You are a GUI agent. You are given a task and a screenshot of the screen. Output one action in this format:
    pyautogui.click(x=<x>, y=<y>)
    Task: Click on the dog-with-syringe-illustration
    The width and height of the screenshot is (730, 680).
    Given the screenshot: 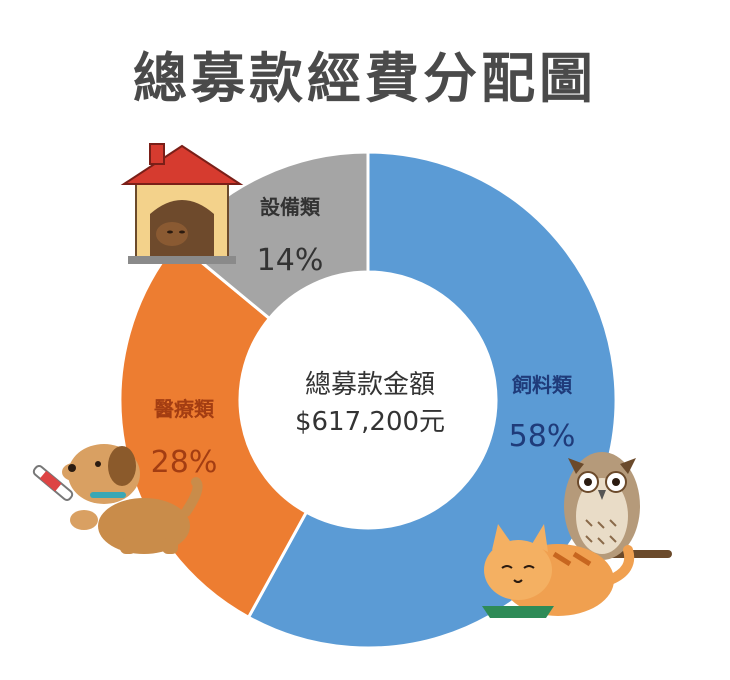 What is the action you would take?
    pyautogui.click(x=117, y=499)
    